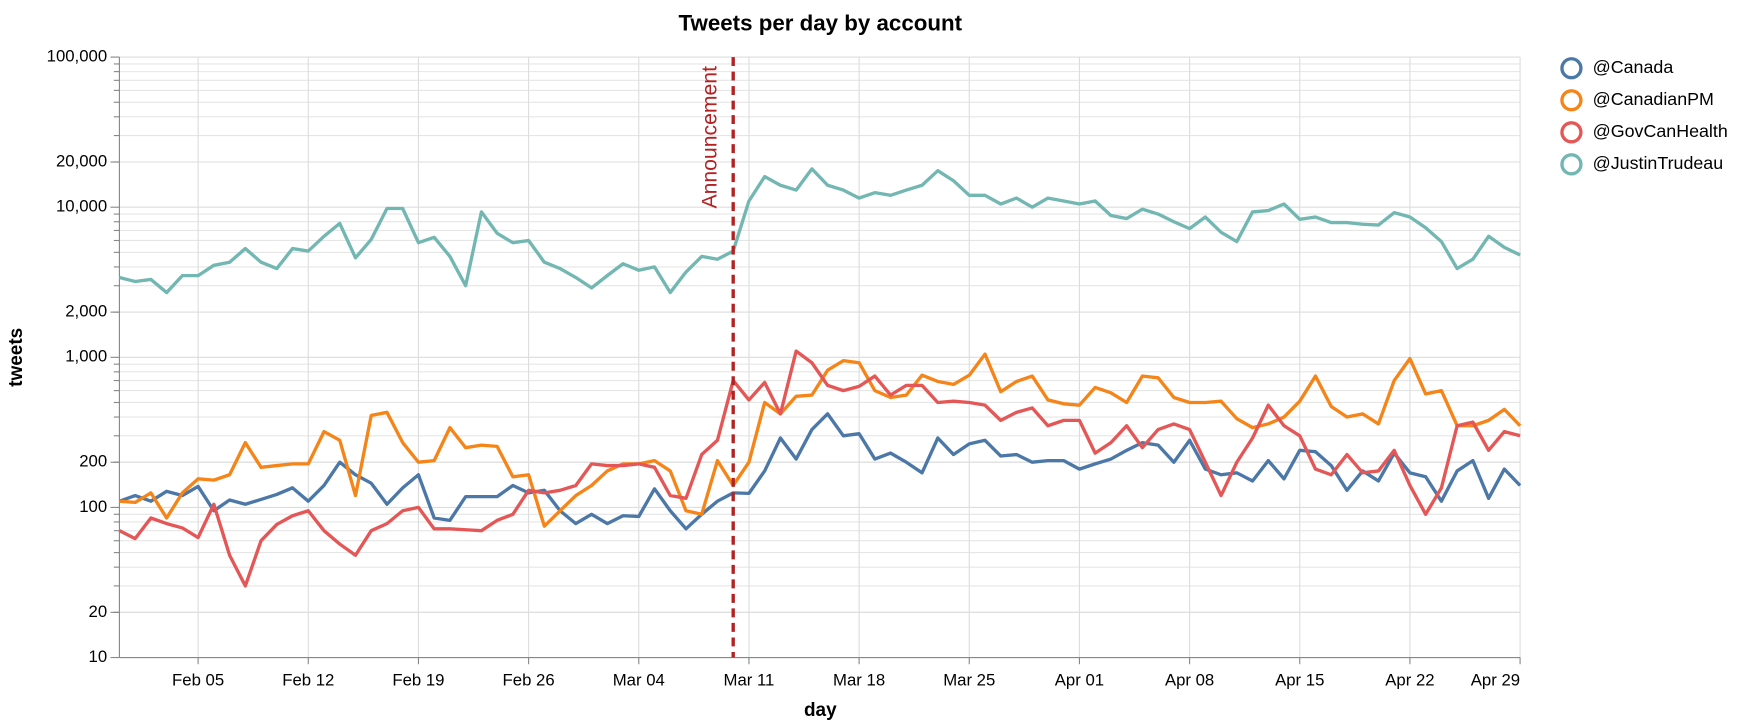 This screenshot has height=728, width=1750. I want to click on annotation-label: Announcement, so click(709, 137).